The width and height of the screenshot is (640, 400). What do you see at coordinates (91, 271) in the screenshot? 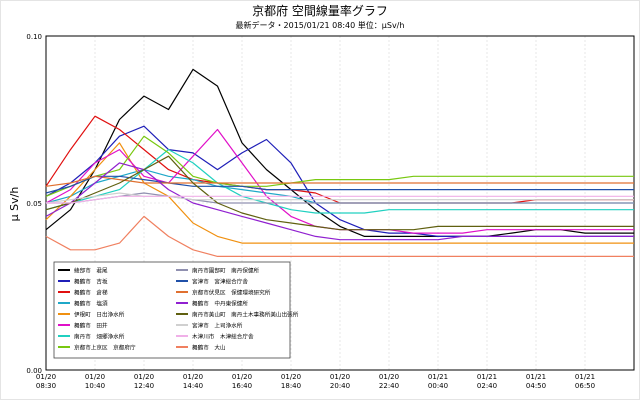
I see `legend-label: 綾部市 君尾` at bounding box center [91, 271].